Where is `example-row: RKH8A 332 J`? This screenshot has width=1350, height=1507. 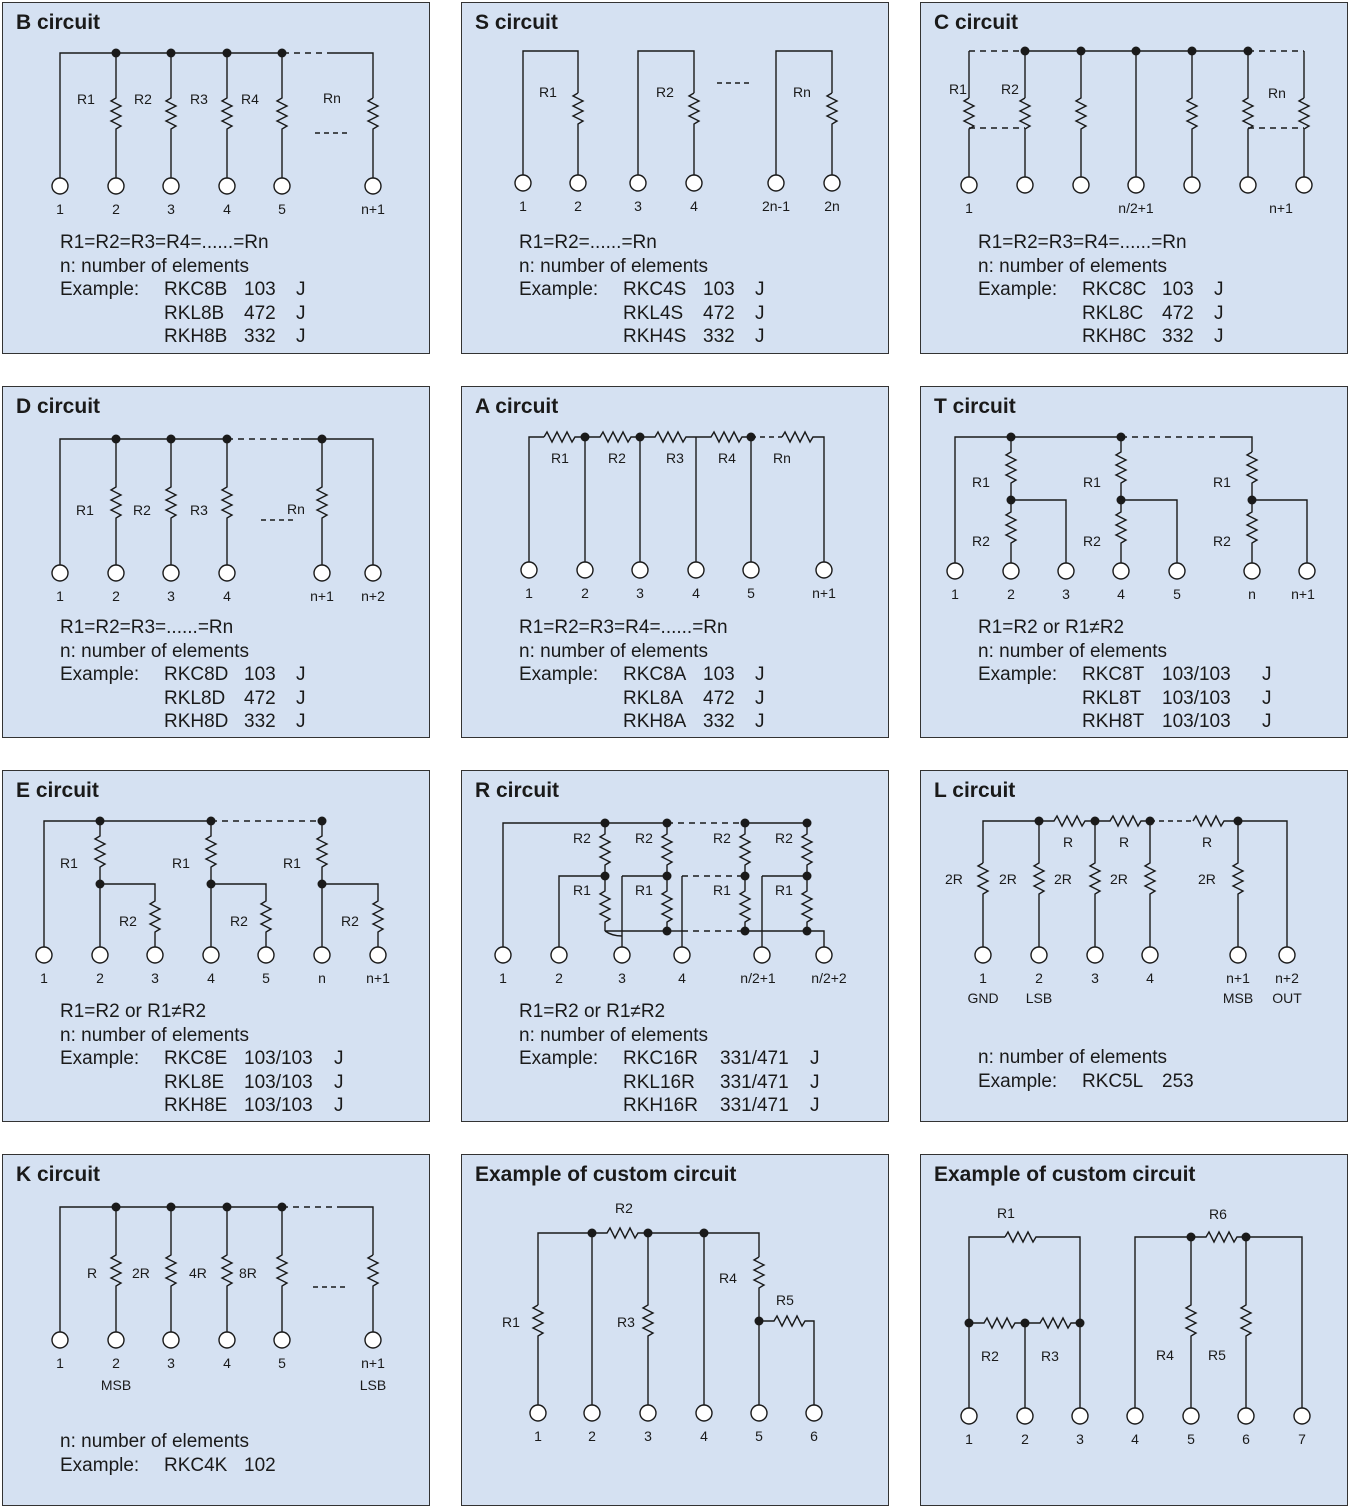 example-row: RKH8A 332 J is located at coordinates (694, 721).